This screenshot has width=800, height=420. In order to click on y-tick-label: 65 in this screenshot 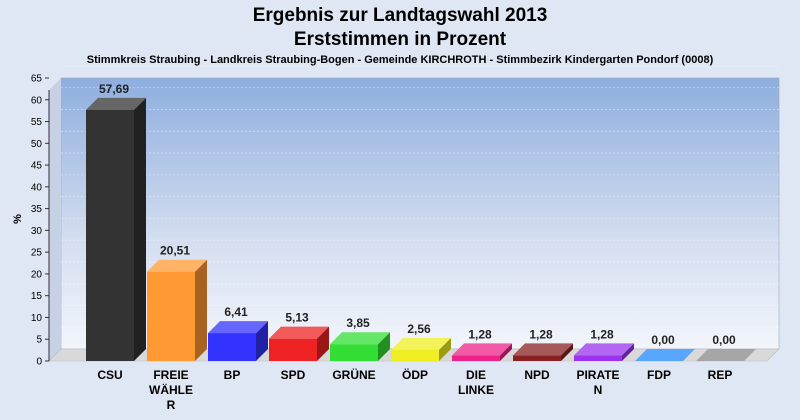, I will do `click(37, 79)`.